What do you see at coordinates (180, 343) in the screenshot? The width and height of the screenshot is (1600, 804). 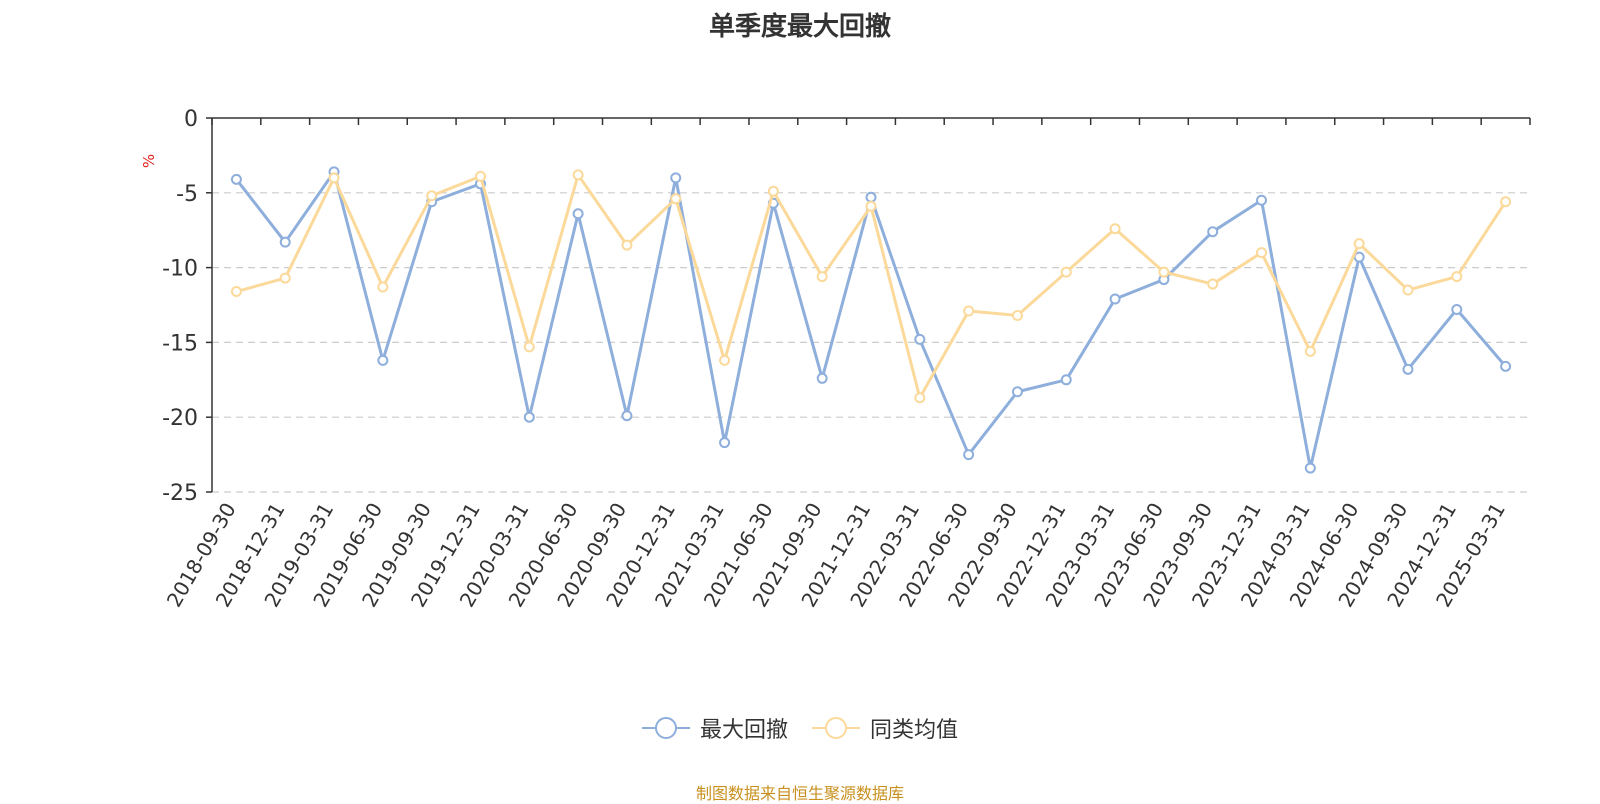 I see `y-tick-label: -15` at bounding box center [180, 343].